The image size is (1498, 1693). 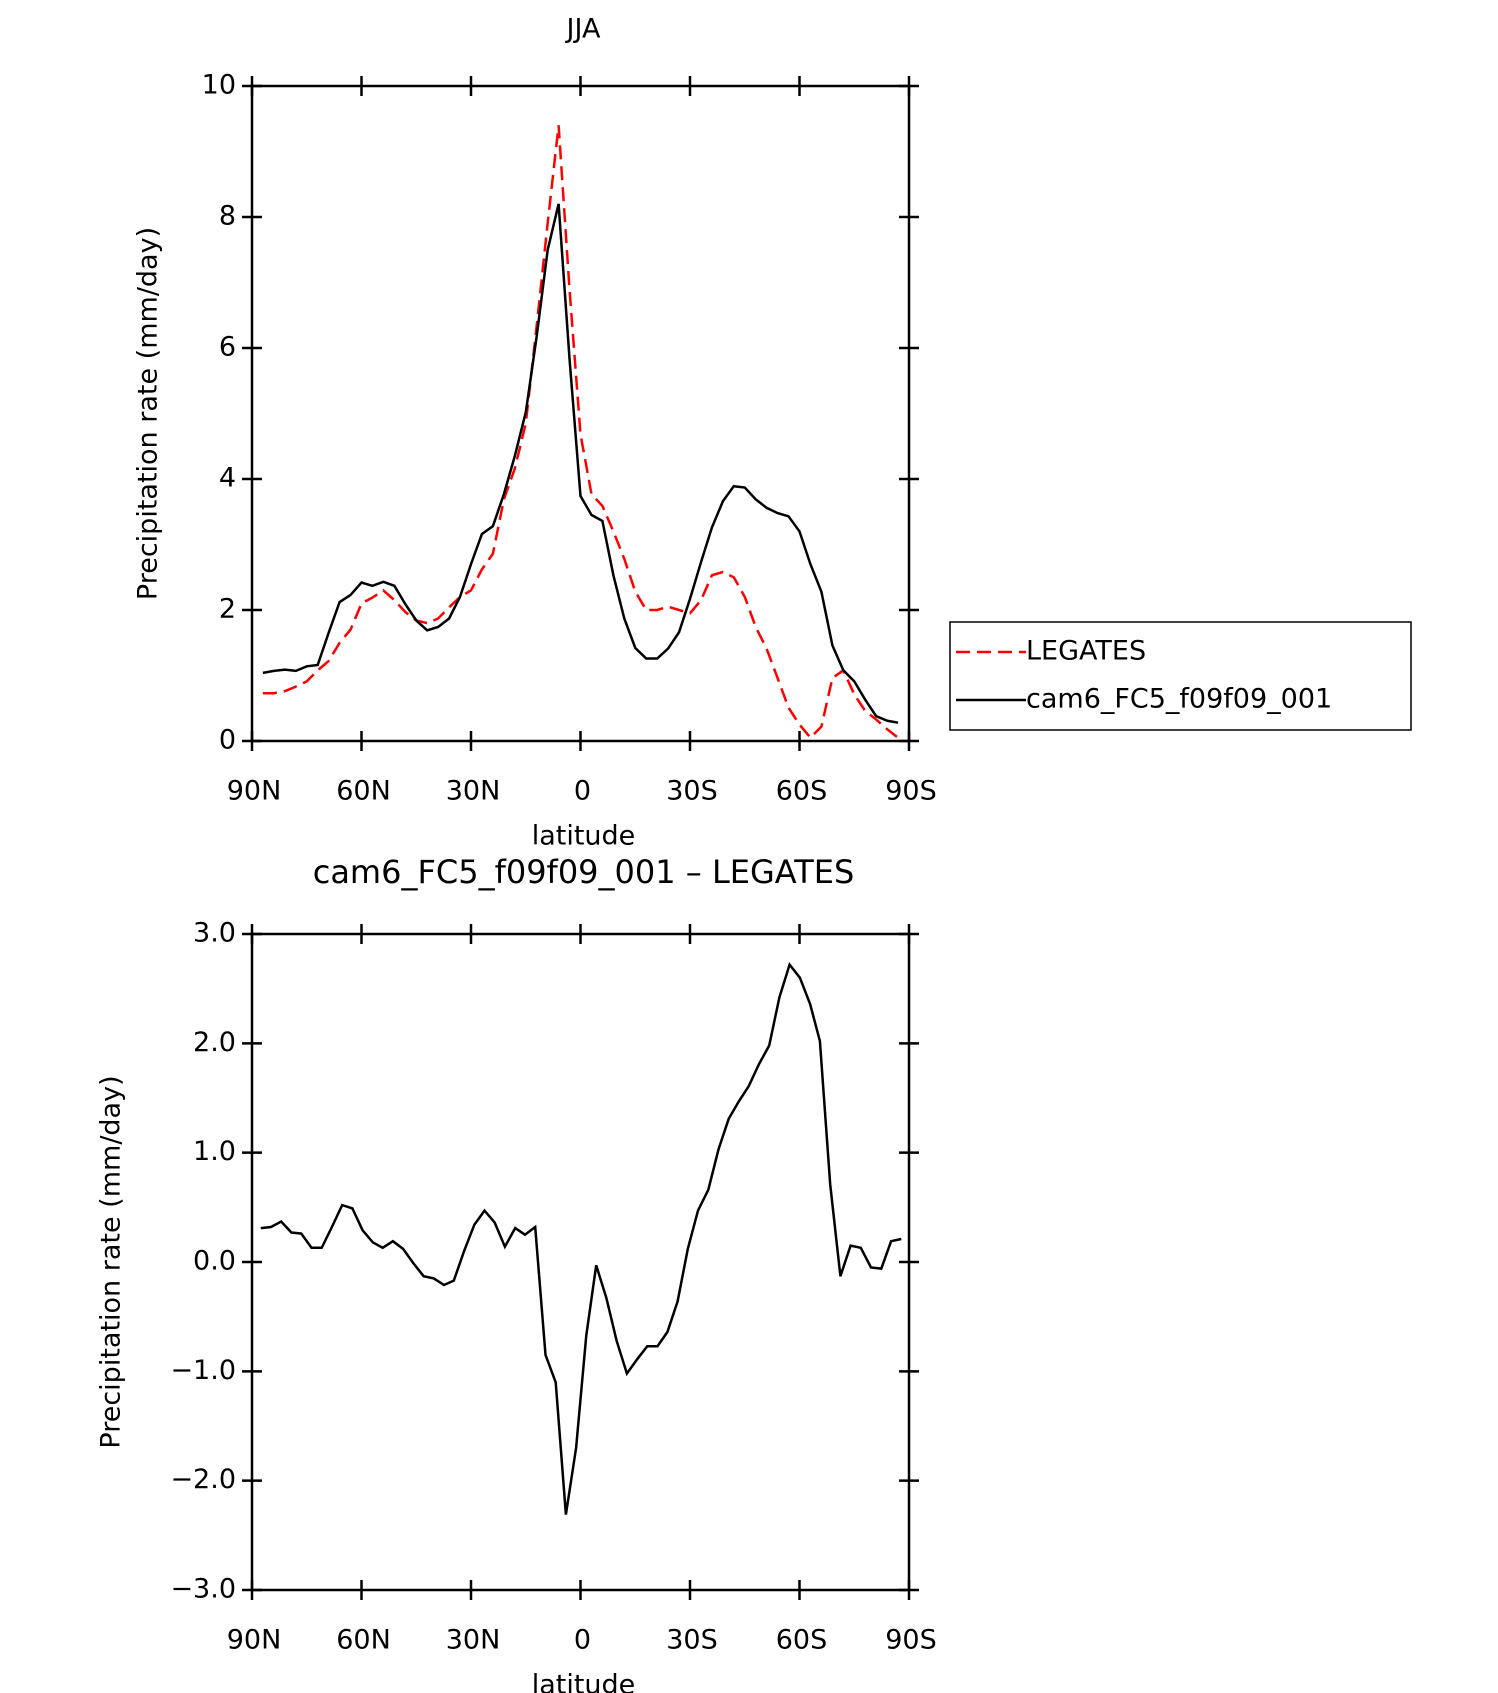 I want to click on y-tick-label: 0, so click(x=227, y=740).